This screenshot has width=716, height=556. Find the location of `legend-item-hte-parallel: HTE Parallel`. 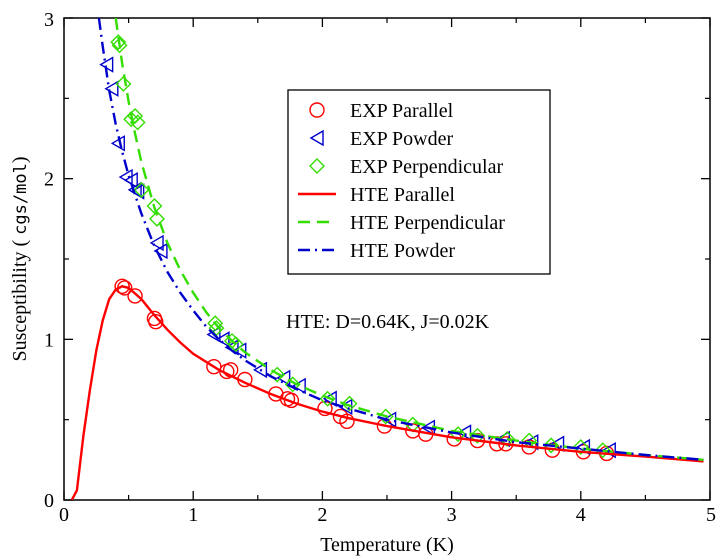

legend-item-hte-parallel: HTE Parallel is located at coordinates (376, 195).